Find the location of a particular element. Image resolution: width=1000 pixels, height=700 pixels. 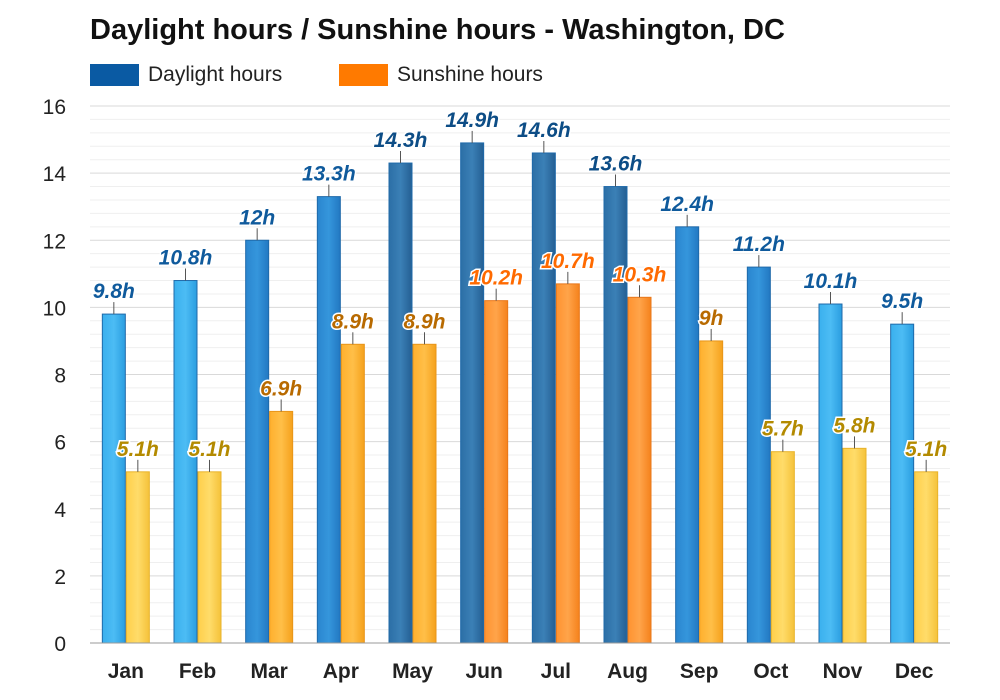

data-label-sunshine: 5.7h is located at coordinates (783, 429).